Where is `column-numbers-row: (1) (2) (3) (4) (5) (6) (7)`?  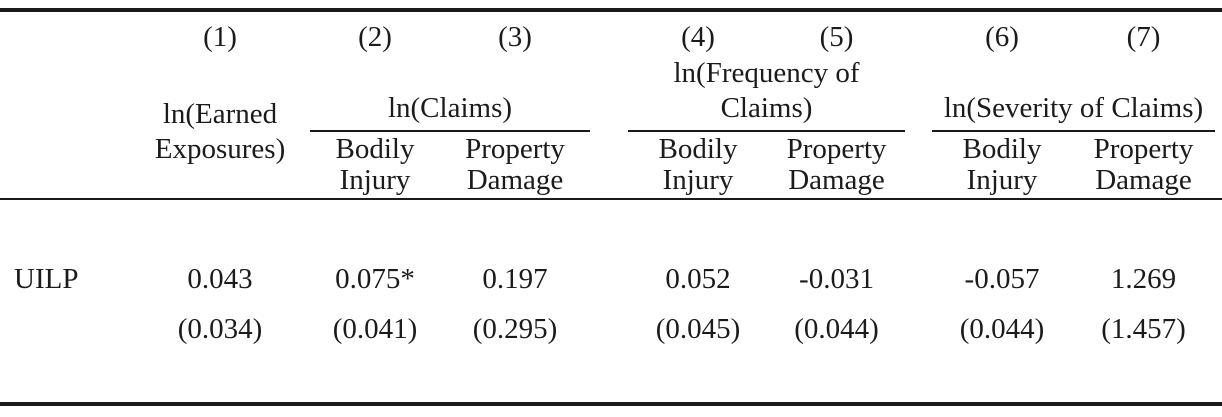 column-numbers-row: (1) (2) (3) (4) (5) (6) (7) is located at coordinates (611, 33).